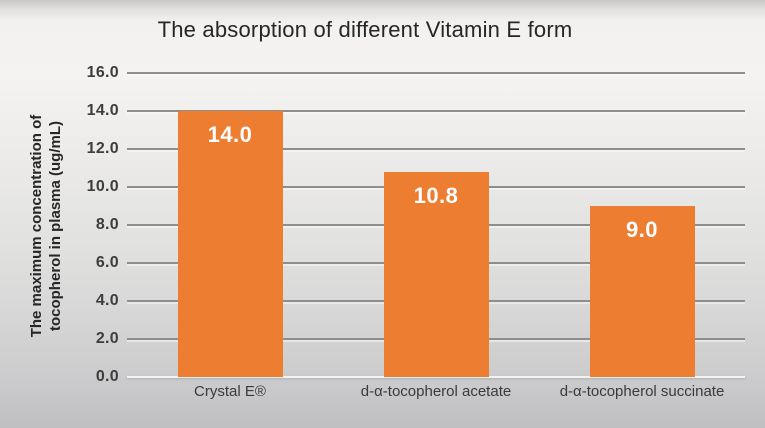 This screenshot has width=765, height=428. What do you see at coordinates (642, 229) in the screenshot?
I see `bar-value-label: 9.0` at bounding box center [642, 229].